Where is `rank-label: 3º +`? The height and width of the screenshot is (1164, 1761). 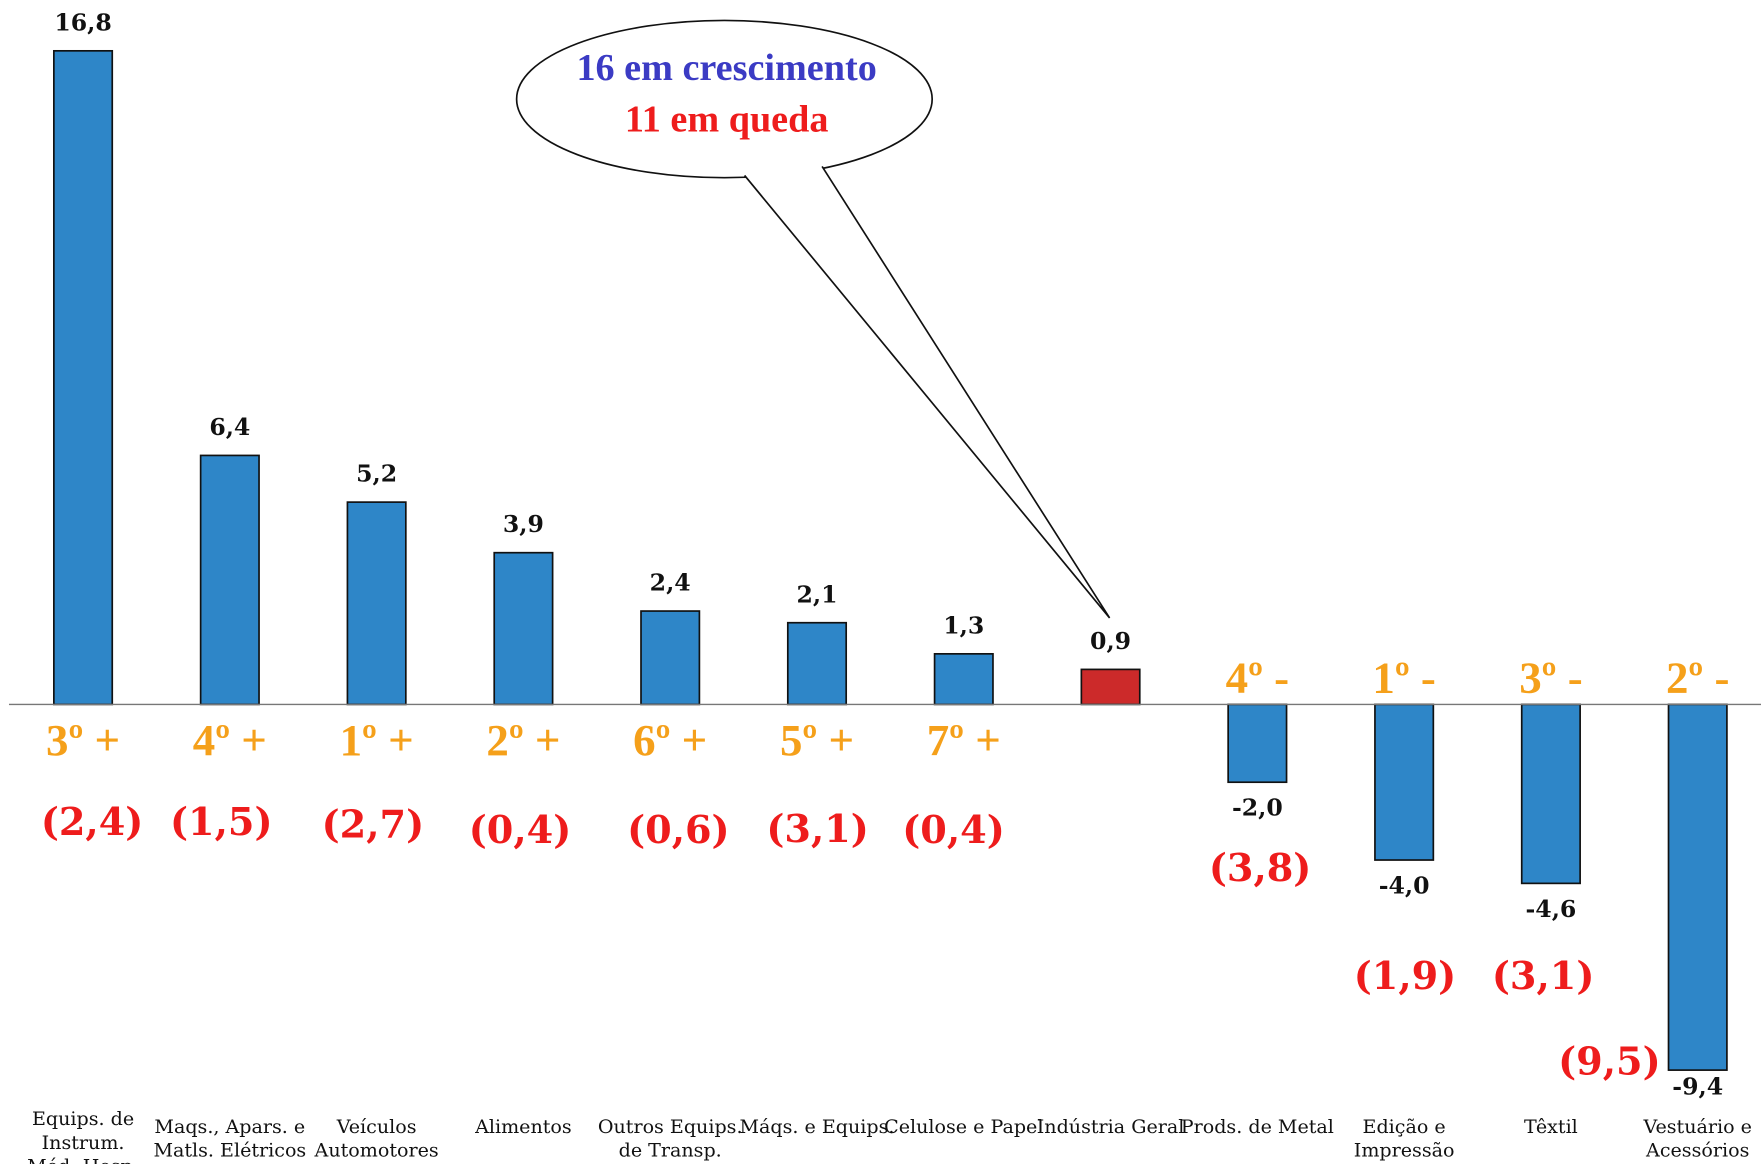 rank-label: 3º + is located at coordinates (83, 740).